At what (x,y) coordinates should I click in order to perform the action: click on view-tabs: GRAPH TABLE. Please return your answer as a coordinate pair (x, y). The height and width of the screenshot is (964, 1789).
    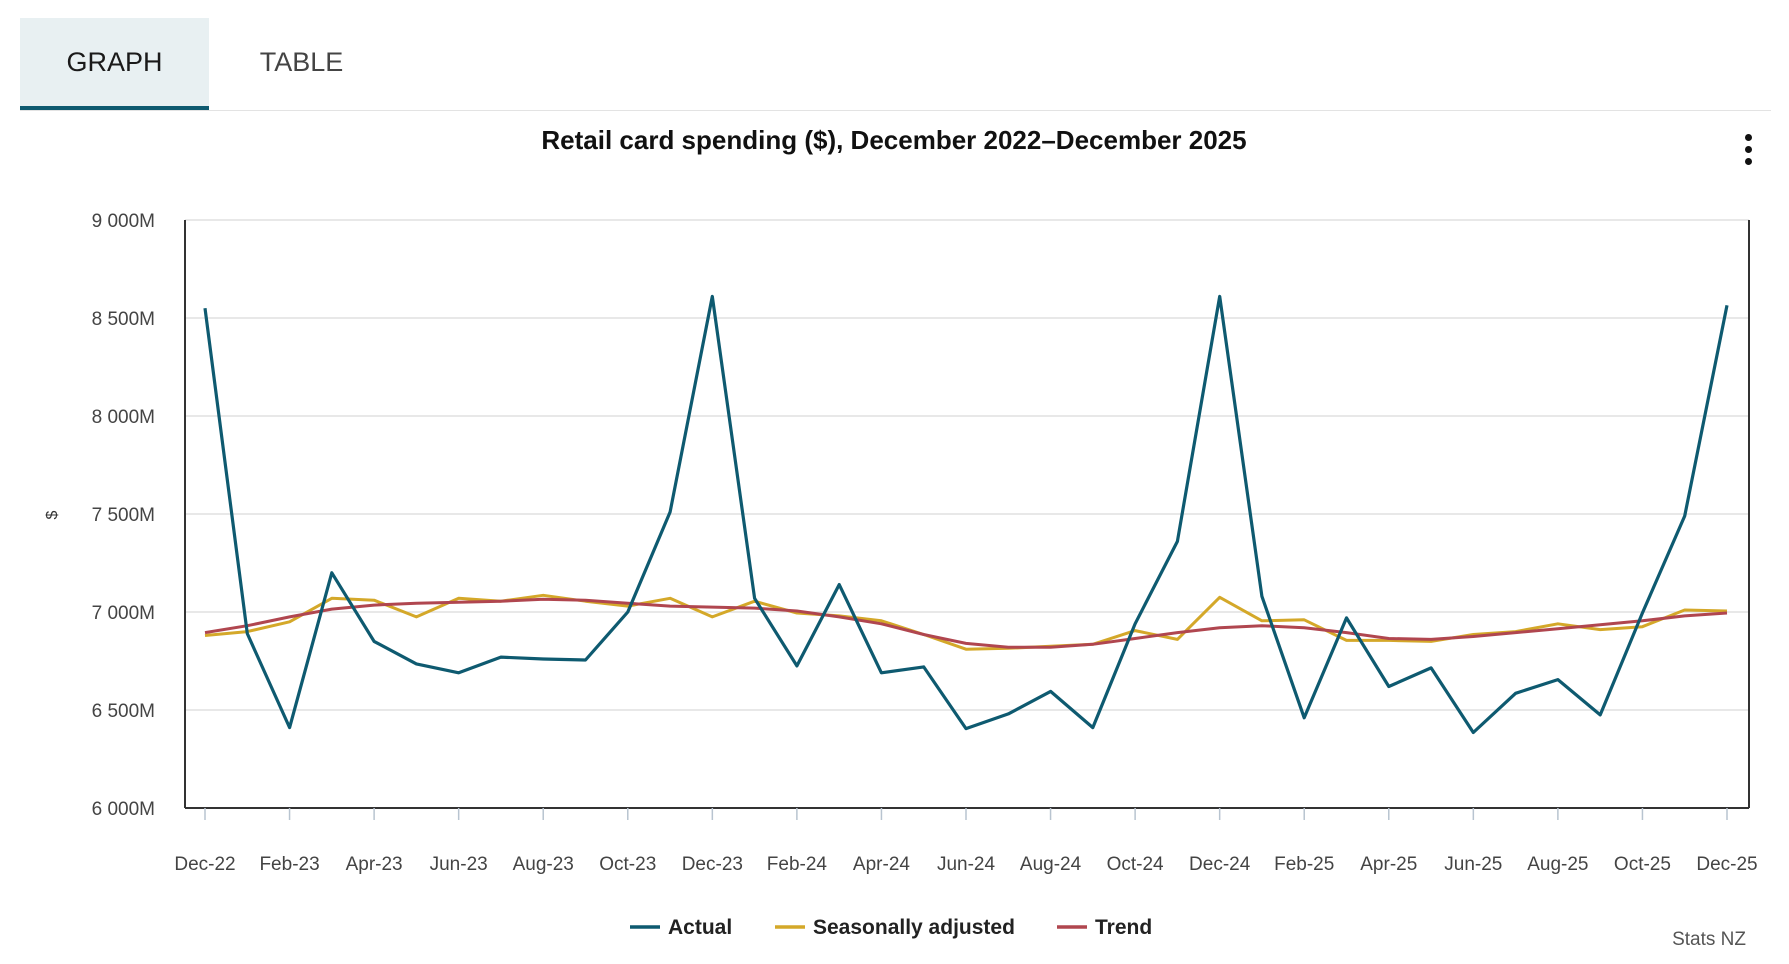
    Looking at the image, I should click on (895, 64).